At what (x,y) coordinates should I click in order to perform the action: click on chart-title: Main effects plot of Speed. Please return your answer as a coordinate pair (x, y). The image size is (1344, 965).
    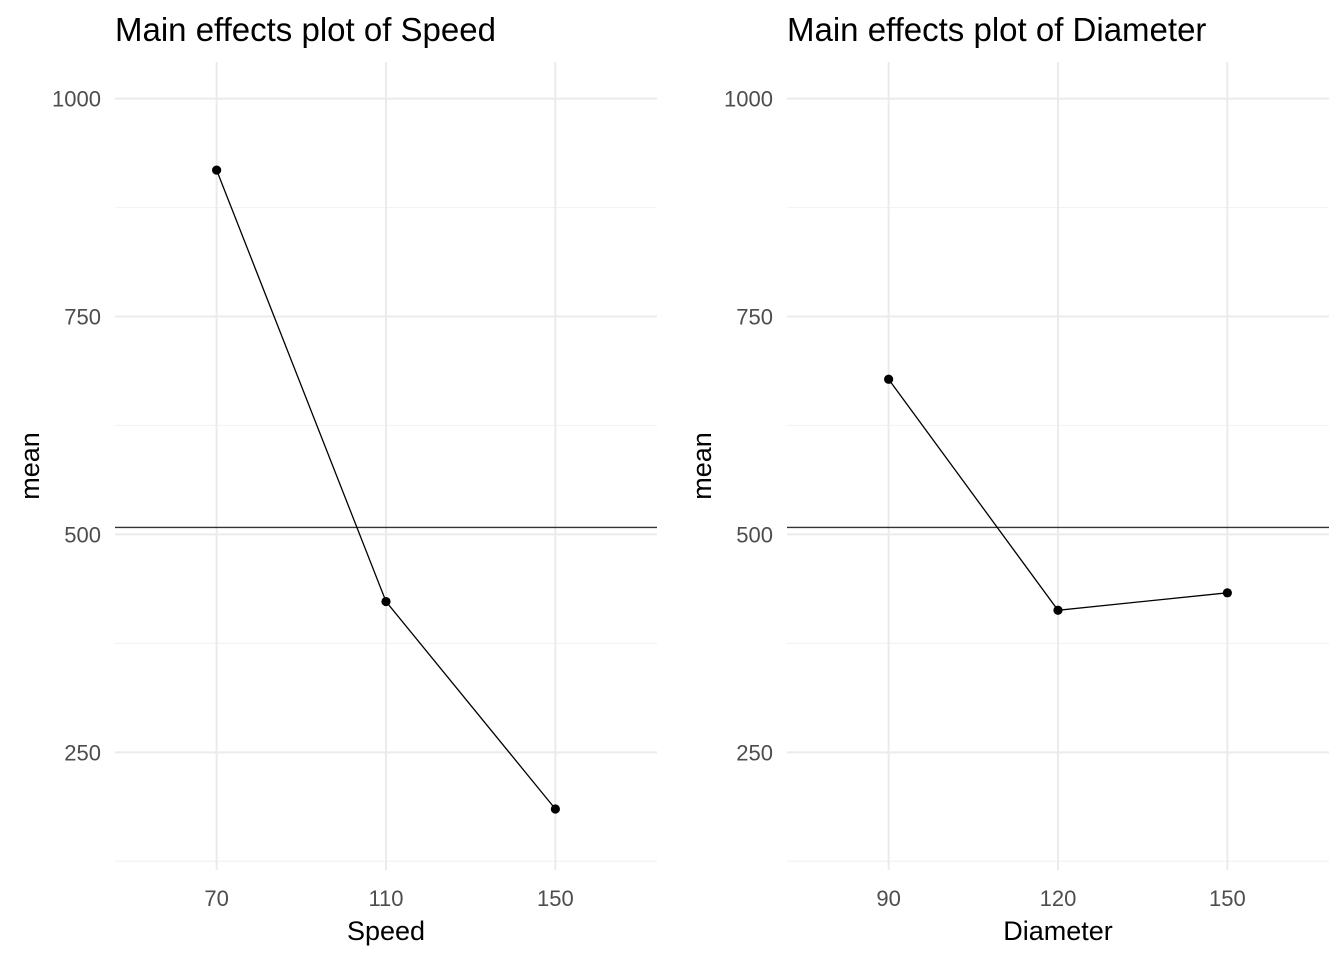
    Looking at the image, I should click on (305, 29).